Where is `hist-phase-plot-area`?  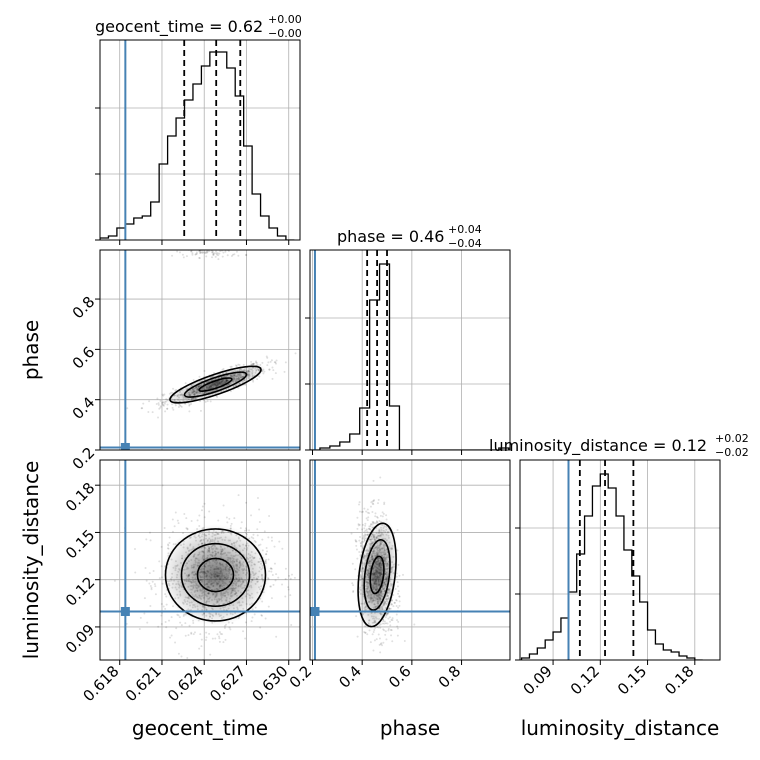
hist-phase-plot-area is located at coordinates (410, 350).